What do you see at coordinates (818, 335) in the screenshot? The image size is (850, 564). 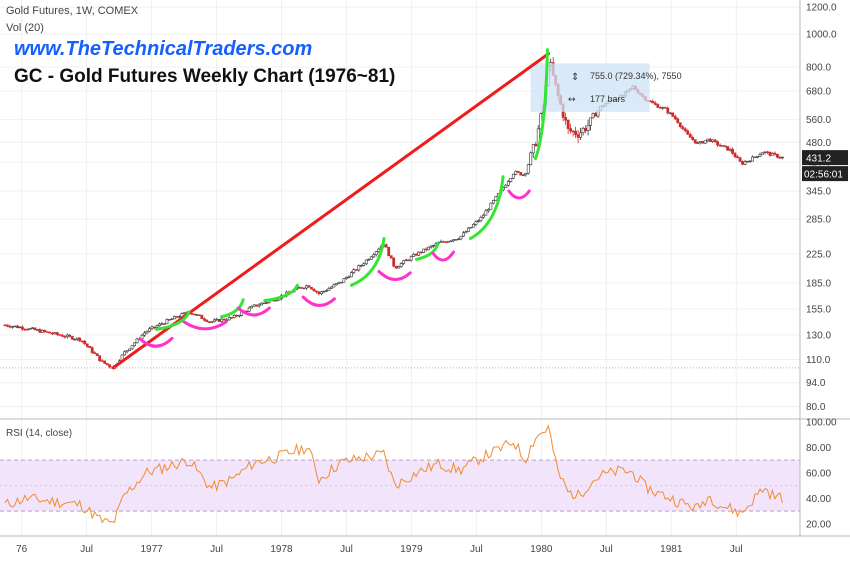 I see `price-tick-label: 130.0` at bounding box center [818, 335].